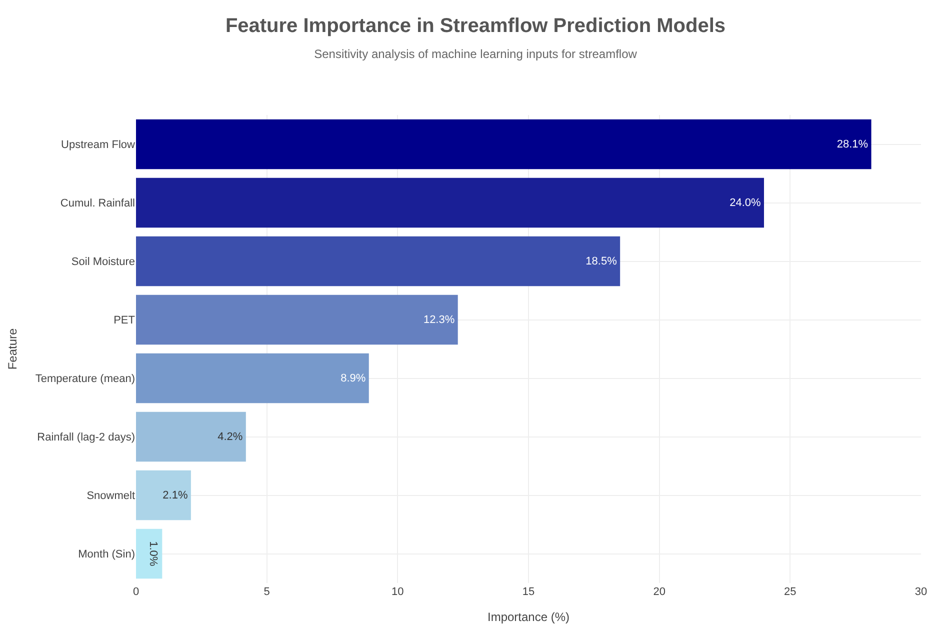 The image size is (951, 643). What do you see at coordinates (353, 378) in the screenshot?
I see `data-label: 8.9%` at bounding box center [353, 378].